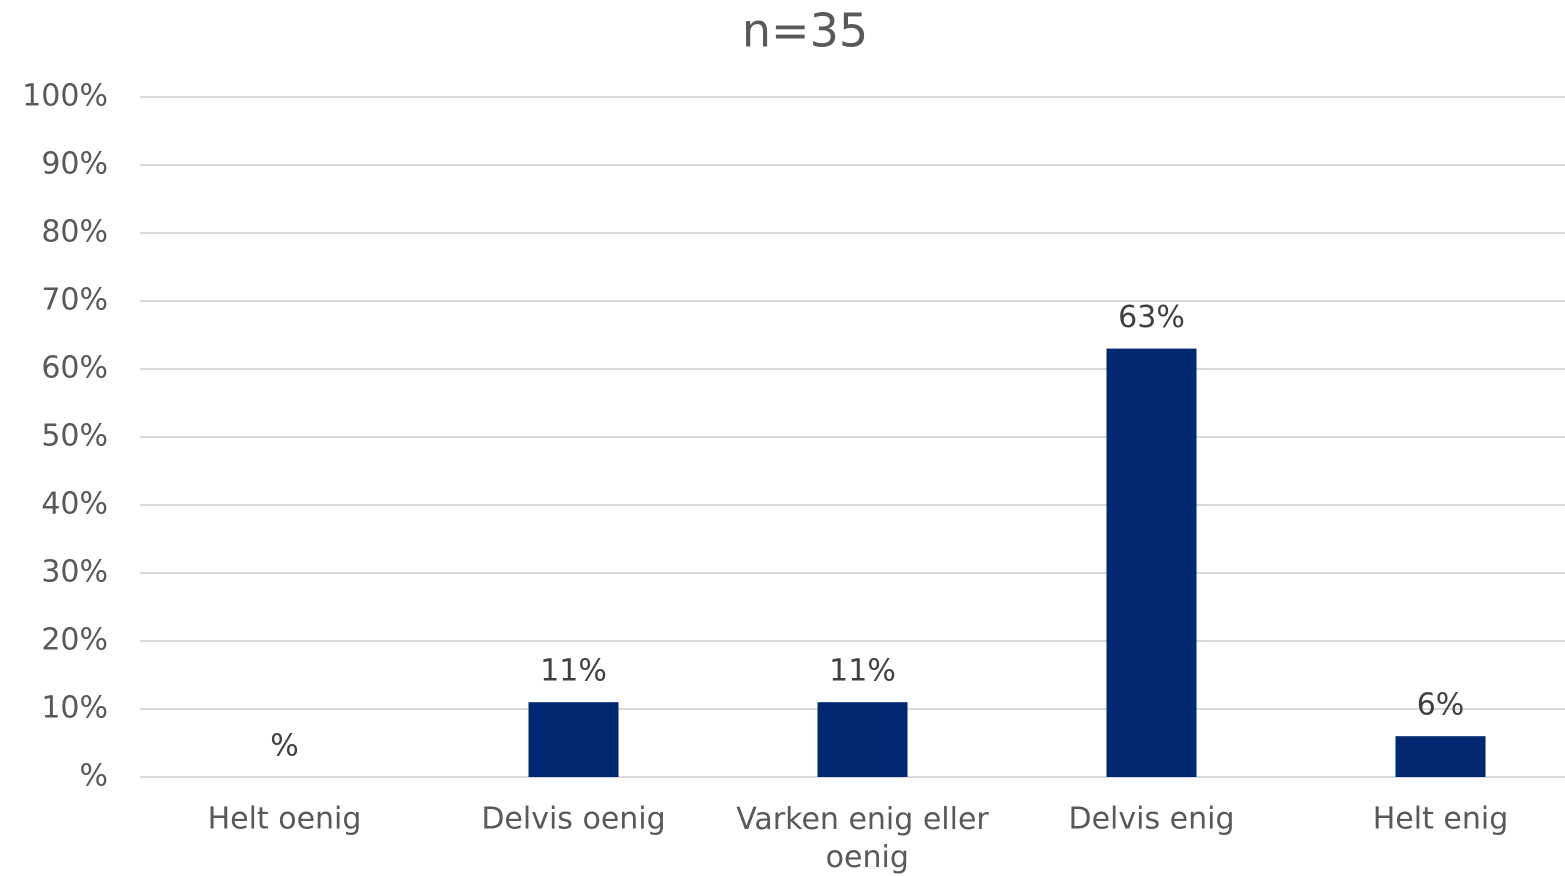 This screenshot has width=1565, height=876. What do you see at coordinates (1151, 317) in the screenshot?
I see `data-label: 63%` at bounding box center [1151, 317].